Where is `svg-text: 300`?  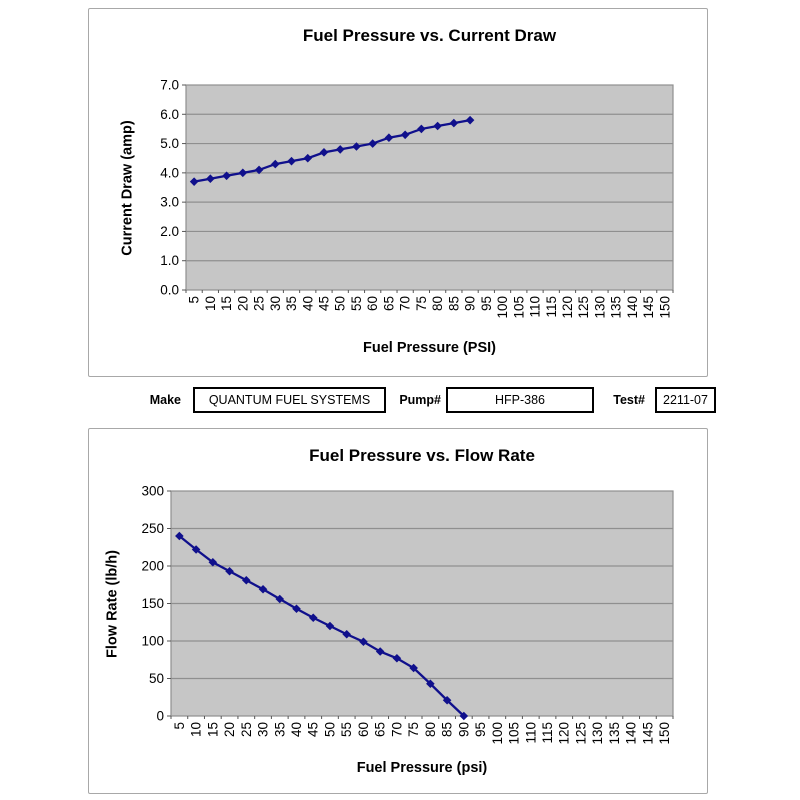
svg-text: 300 is located at coordinates (152, 491).